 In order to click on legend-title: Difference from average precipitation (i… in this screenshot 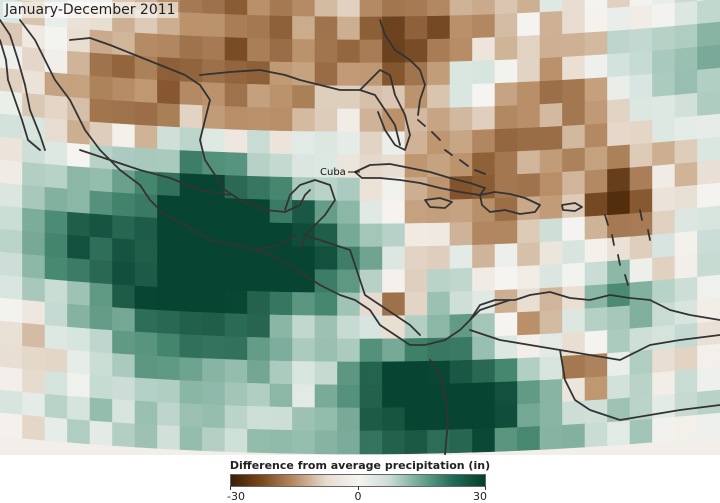, I will do `click(360, 465)`.